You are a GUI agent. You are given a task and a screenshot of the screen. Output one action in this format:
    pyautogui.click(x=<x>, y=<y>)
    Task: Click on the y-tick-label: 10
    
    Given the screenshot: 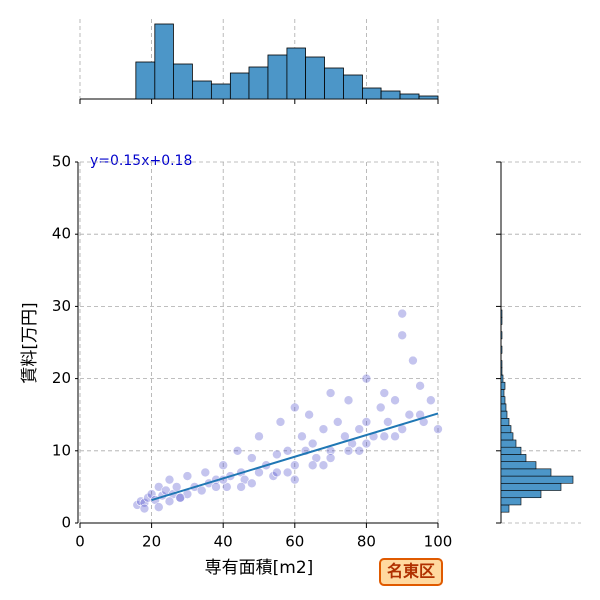 What is the action you would take?
    pyautogui.click(x=61, y=450)
    